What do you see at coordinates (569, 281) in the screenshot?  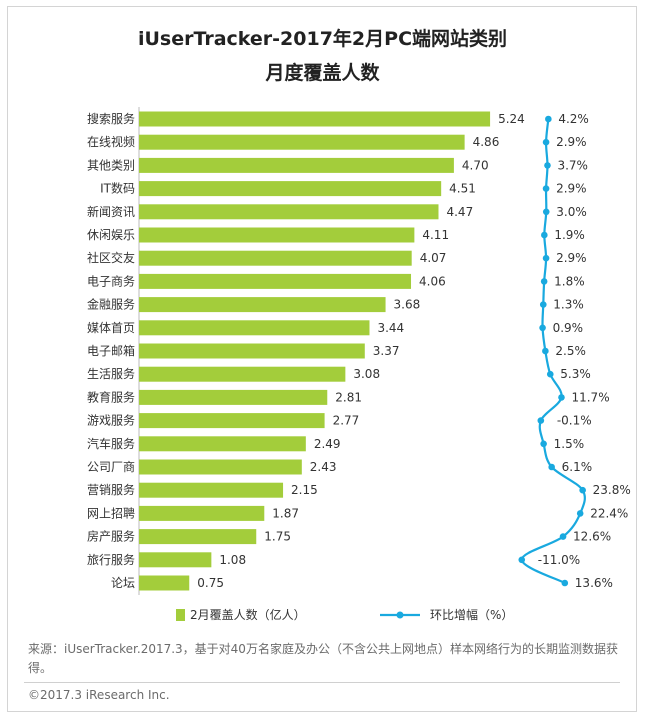 I see `growth-label: 1.8%` at bounding box center [569, 281].